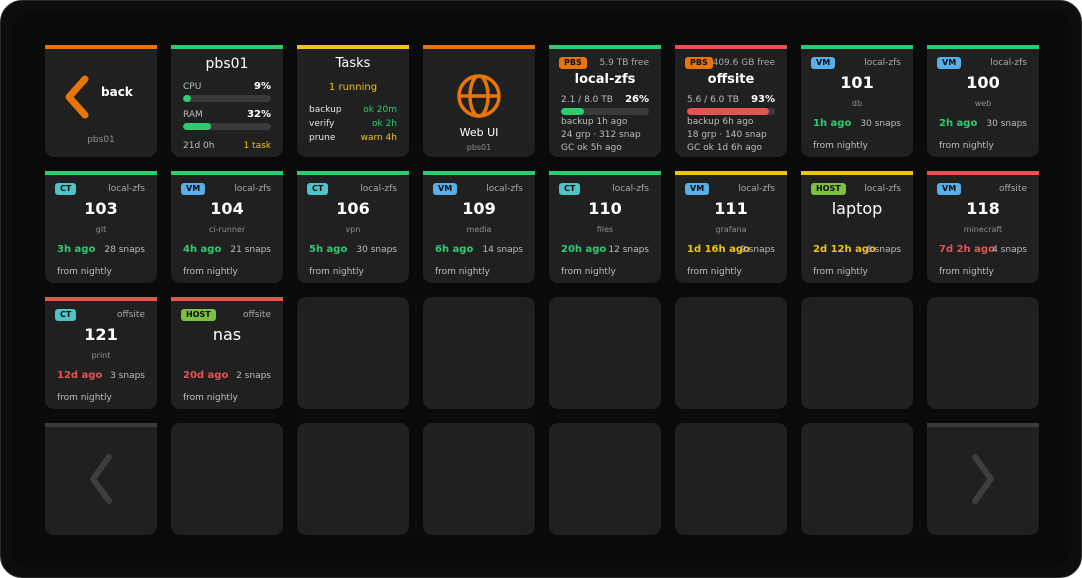 The image size is (1082, 578). What do you see at coordinates (983, 208) in the screenshot?
I see `guest-id: 118` at bounding box center [983, 208].